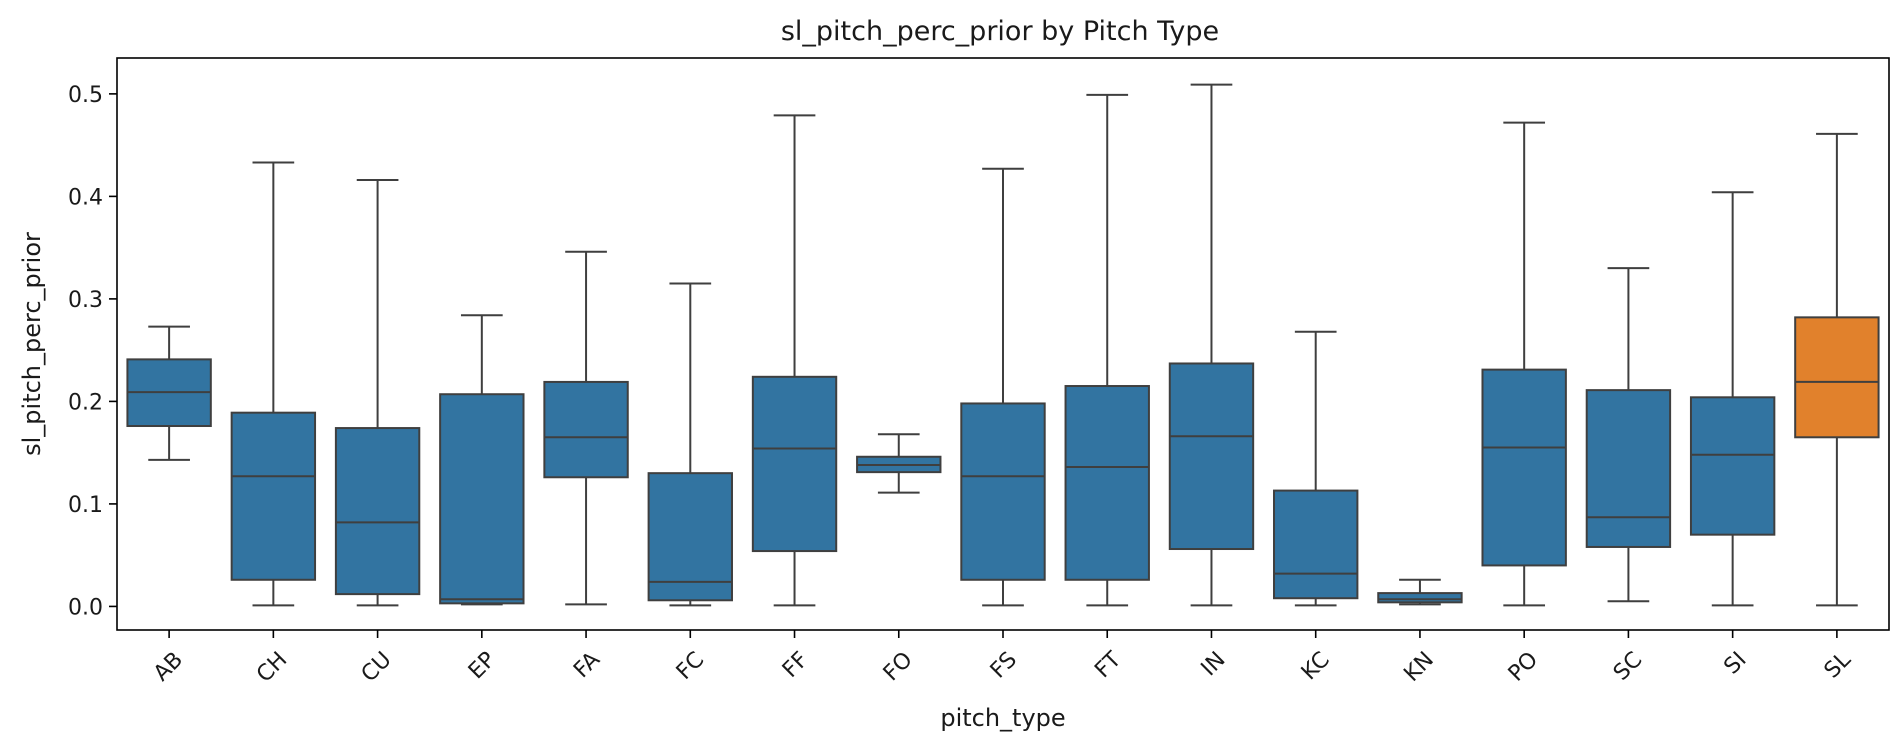  I want to click on x-tick-label: PO, so click(1523, 666).